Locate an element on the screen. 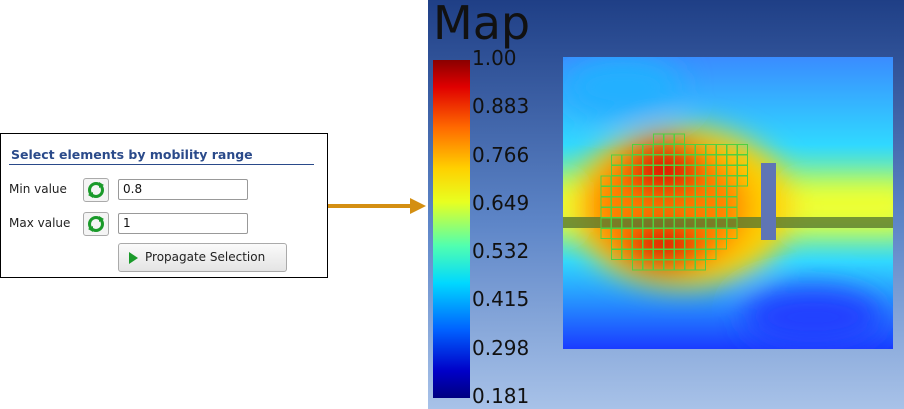 The image size is (904, 409). min-row: Min value 0.8 is located at coordinates (159, 190).